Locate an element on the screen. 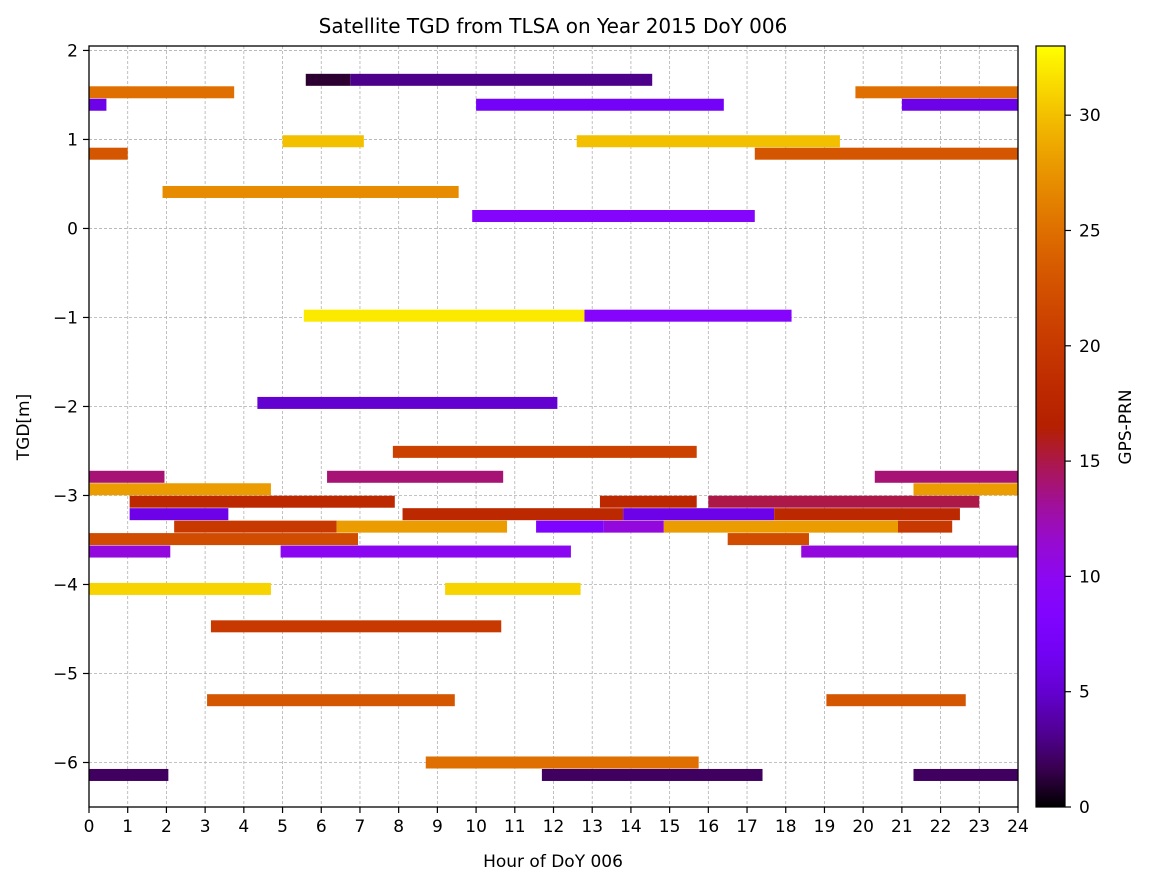 The height and width of the screenshot is (890, 1149). x-tick-label: 0 is located at coordinates (89, 827).